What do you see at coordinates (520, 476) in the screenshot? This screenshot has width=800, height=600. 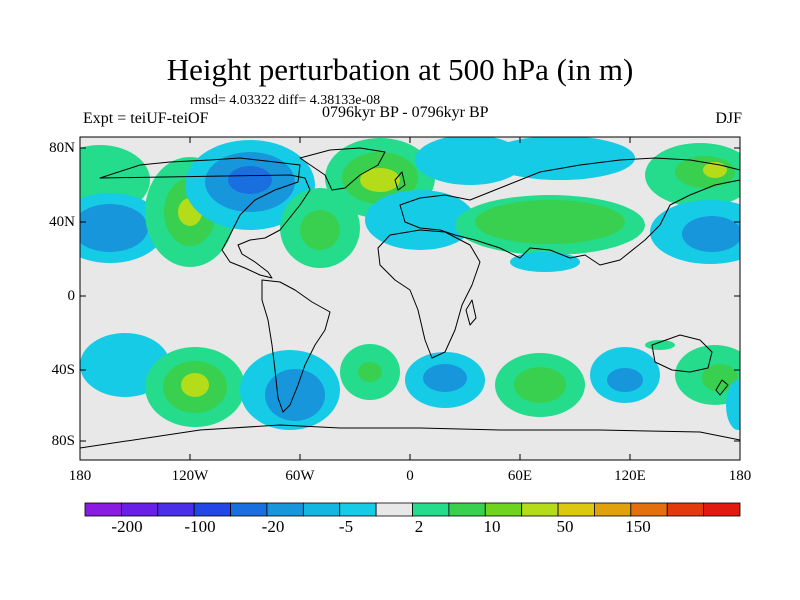 I see `lon-tick-label: 60E` at bounding box center [520, 476].